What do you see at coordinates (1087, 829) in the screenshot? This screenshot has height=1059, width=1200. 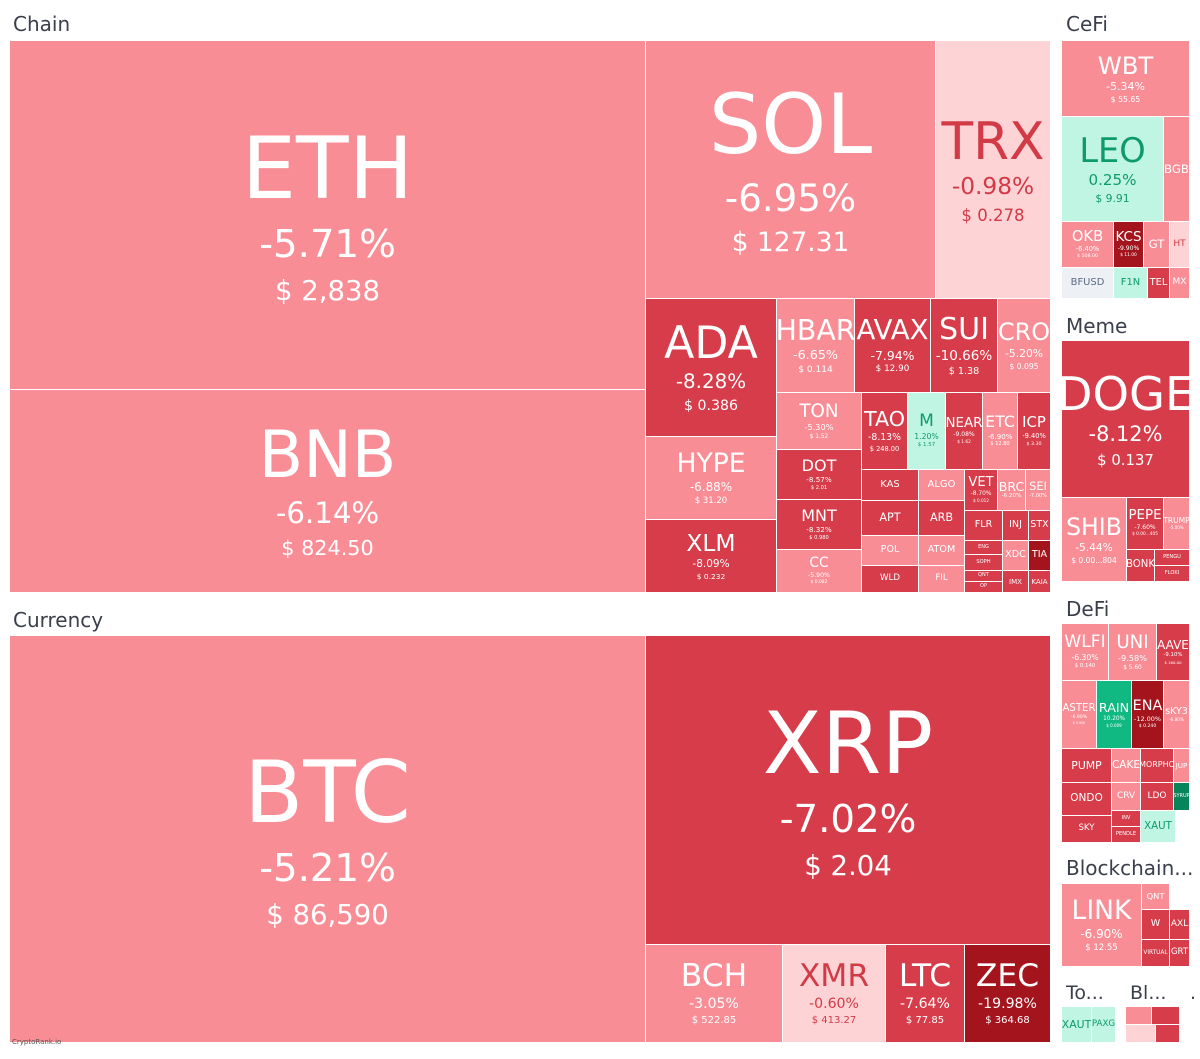 I see `tile-sky: SKY` at bounding box center [1087, 829].